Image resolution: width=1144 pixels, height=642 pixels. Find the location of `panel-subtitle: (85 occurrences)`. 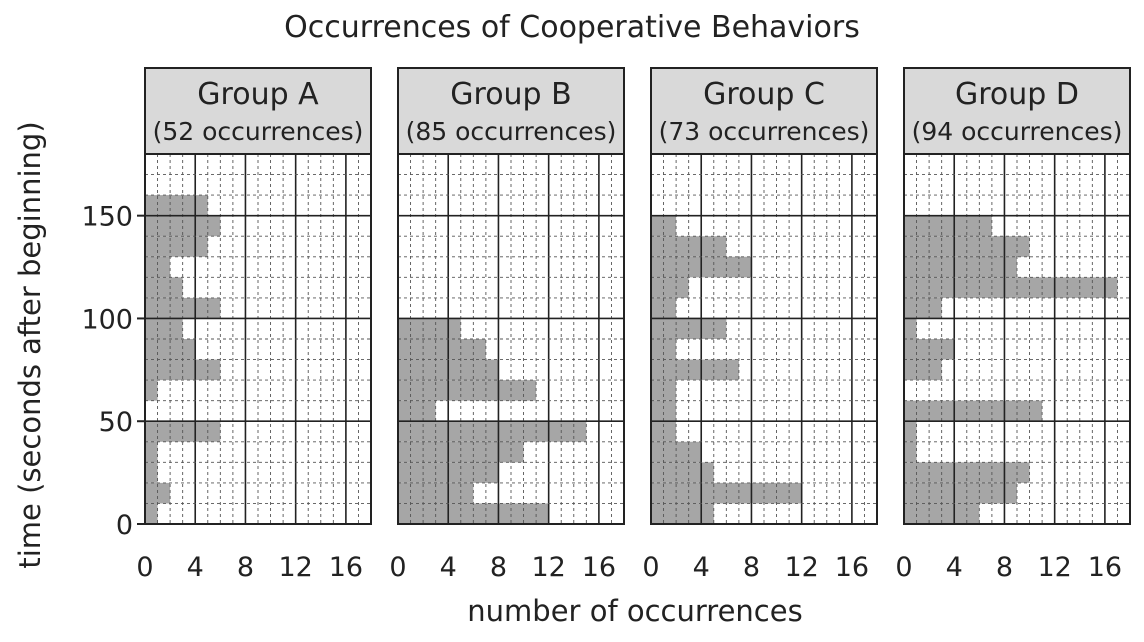

panel-subtitle: (85 occurrences) is located at coordinates (511, 131).